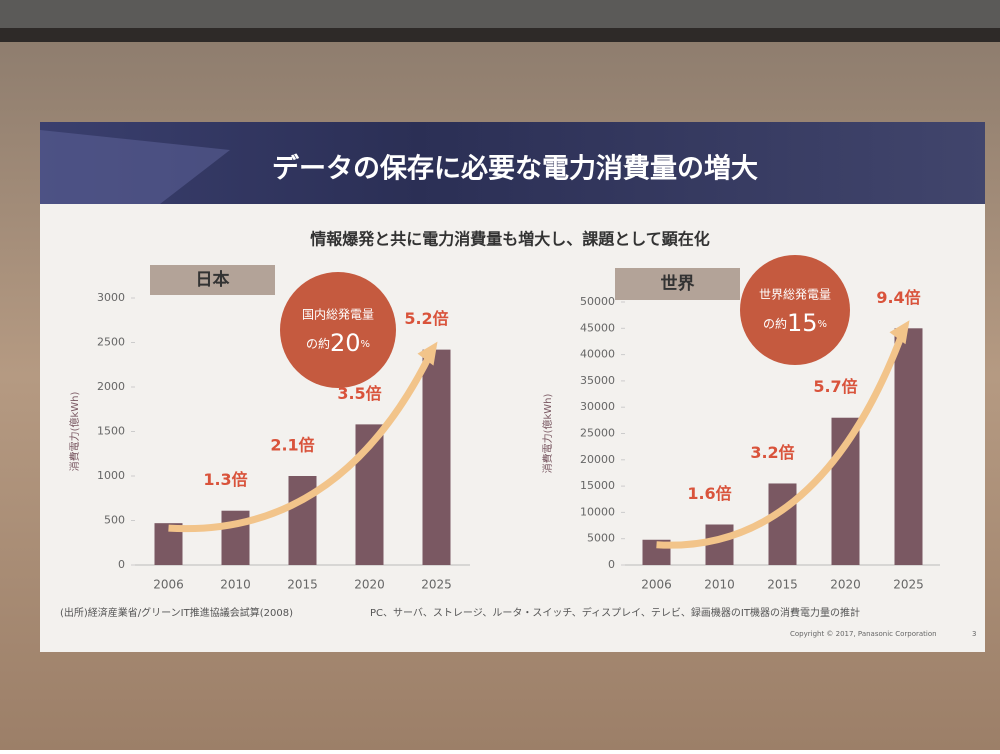 This screenshot has height=754, width=1000. I want to click on ratio-label: 2.1倍, so click(292, 445).